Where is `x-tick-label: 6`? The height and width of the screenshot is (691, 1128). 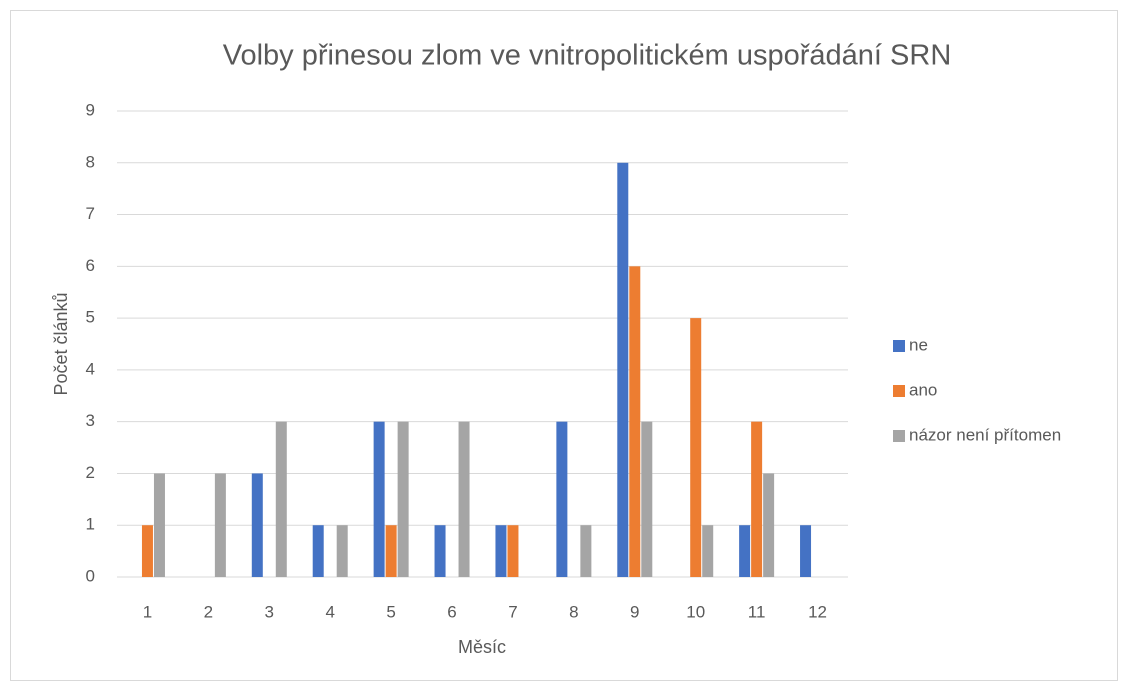
x-tick-label: 6 is located at coordinates (451, 611).